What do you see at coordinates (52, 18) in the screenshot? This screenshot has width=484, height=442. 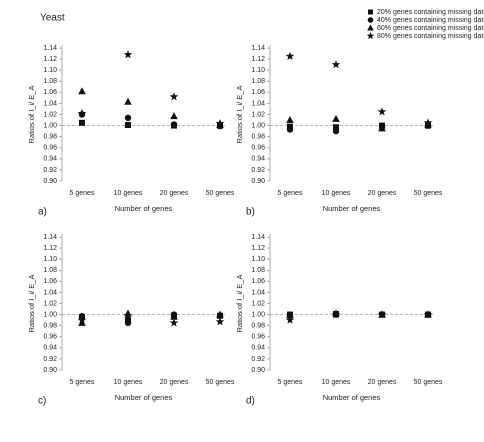 I see `chart-title: Yeast` at bounding box center [52, 18].